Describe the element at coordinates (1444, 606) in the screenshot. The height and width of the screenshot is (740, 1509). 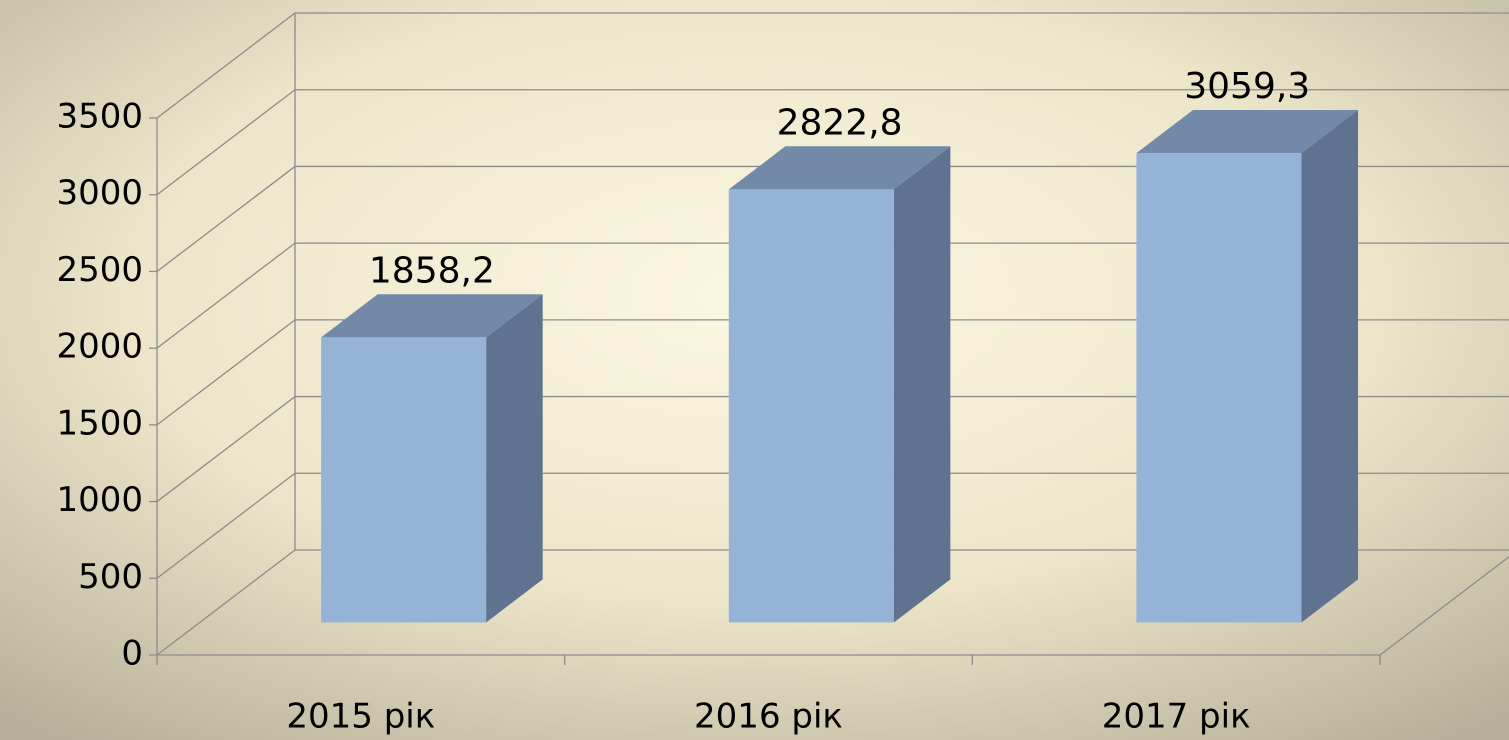
I see `floor-right-edge` at that location.